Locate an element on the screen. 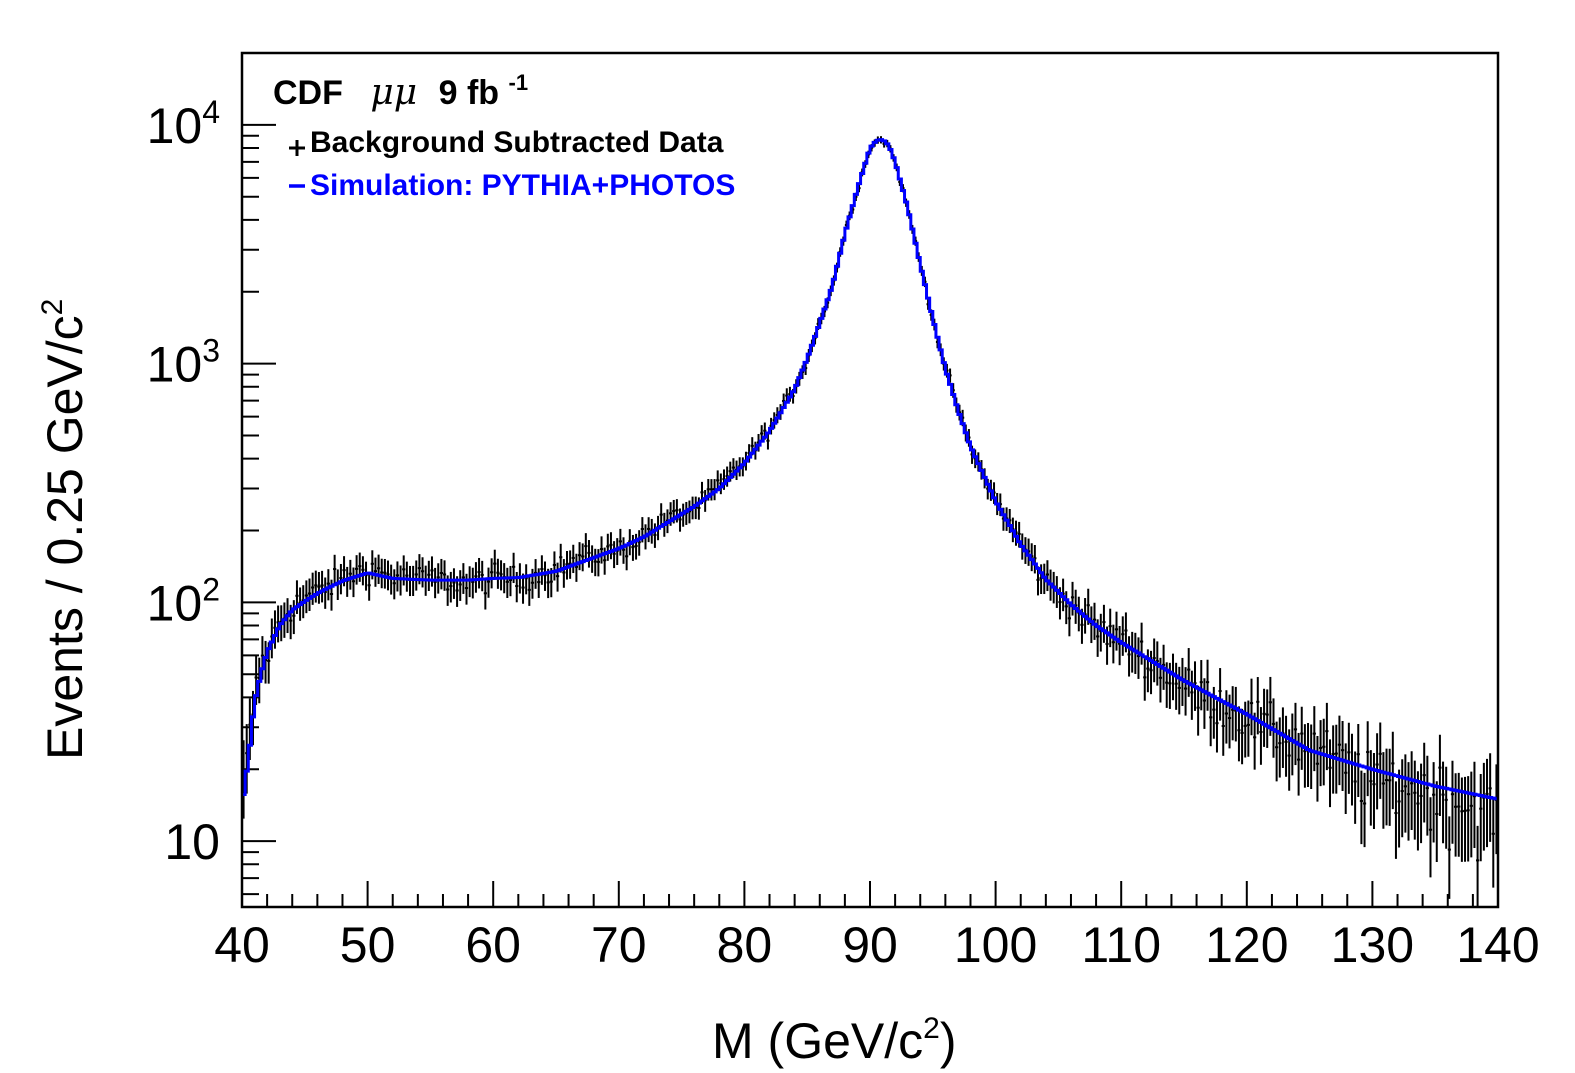 This screenshot has height=1073, width=1575. y-tick-label: 10 is located at coordinates (192, 842).